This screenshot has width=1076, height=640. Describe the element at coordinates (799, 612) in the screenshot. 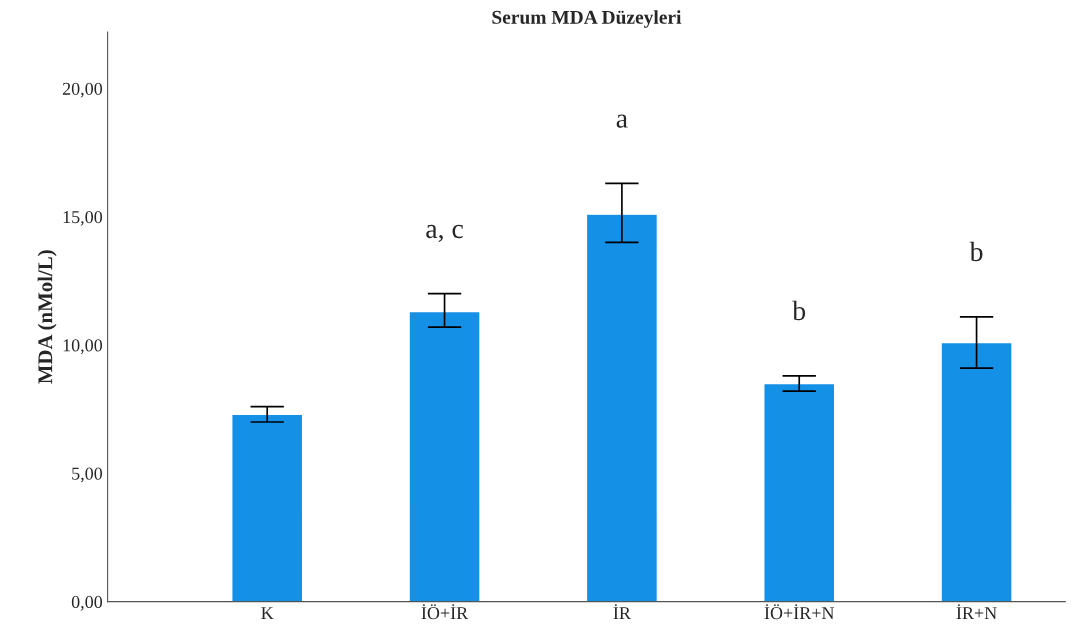

I see `x-tick-label: İÖ+İR+N` at that location.